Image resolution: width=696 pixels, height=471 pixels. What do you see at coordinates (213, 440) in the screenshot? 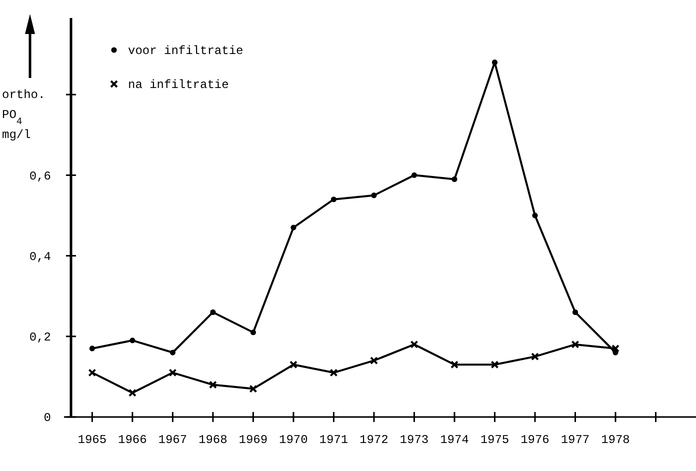
I see `x-tick-label: 1968` at bounding box center [213, 440].